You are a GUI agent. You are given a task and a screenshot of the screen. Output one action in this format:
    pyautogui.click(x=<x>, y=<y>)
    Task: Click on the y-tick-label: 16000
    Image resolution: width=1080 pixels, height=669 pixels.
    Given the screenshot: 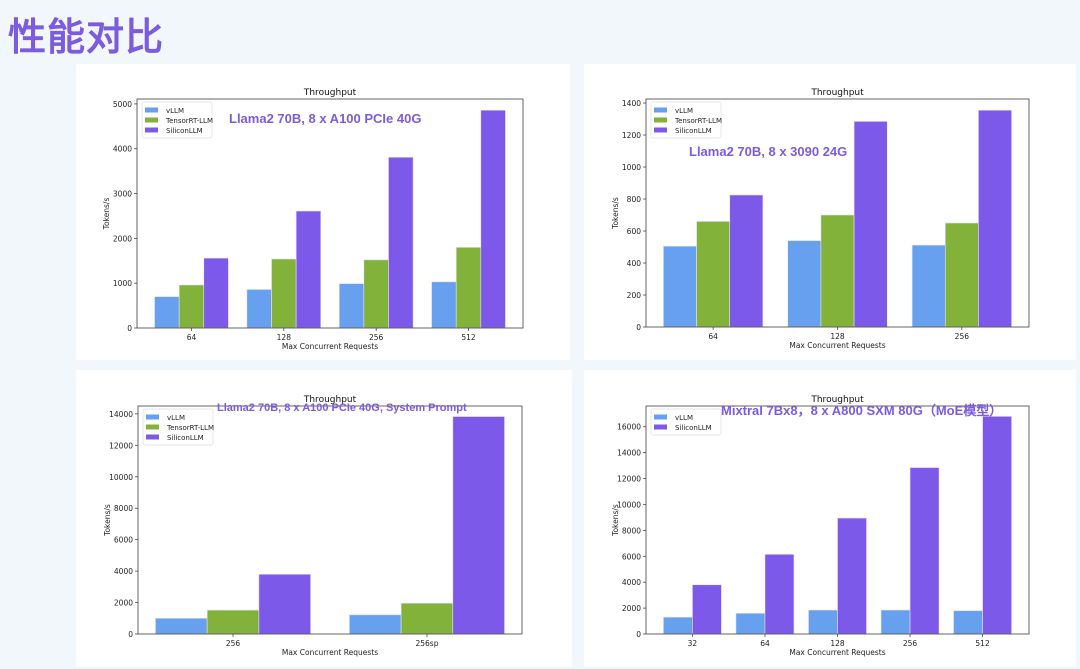 What is the action you would take?
    pyautogui.click(x=629, y=427)
    